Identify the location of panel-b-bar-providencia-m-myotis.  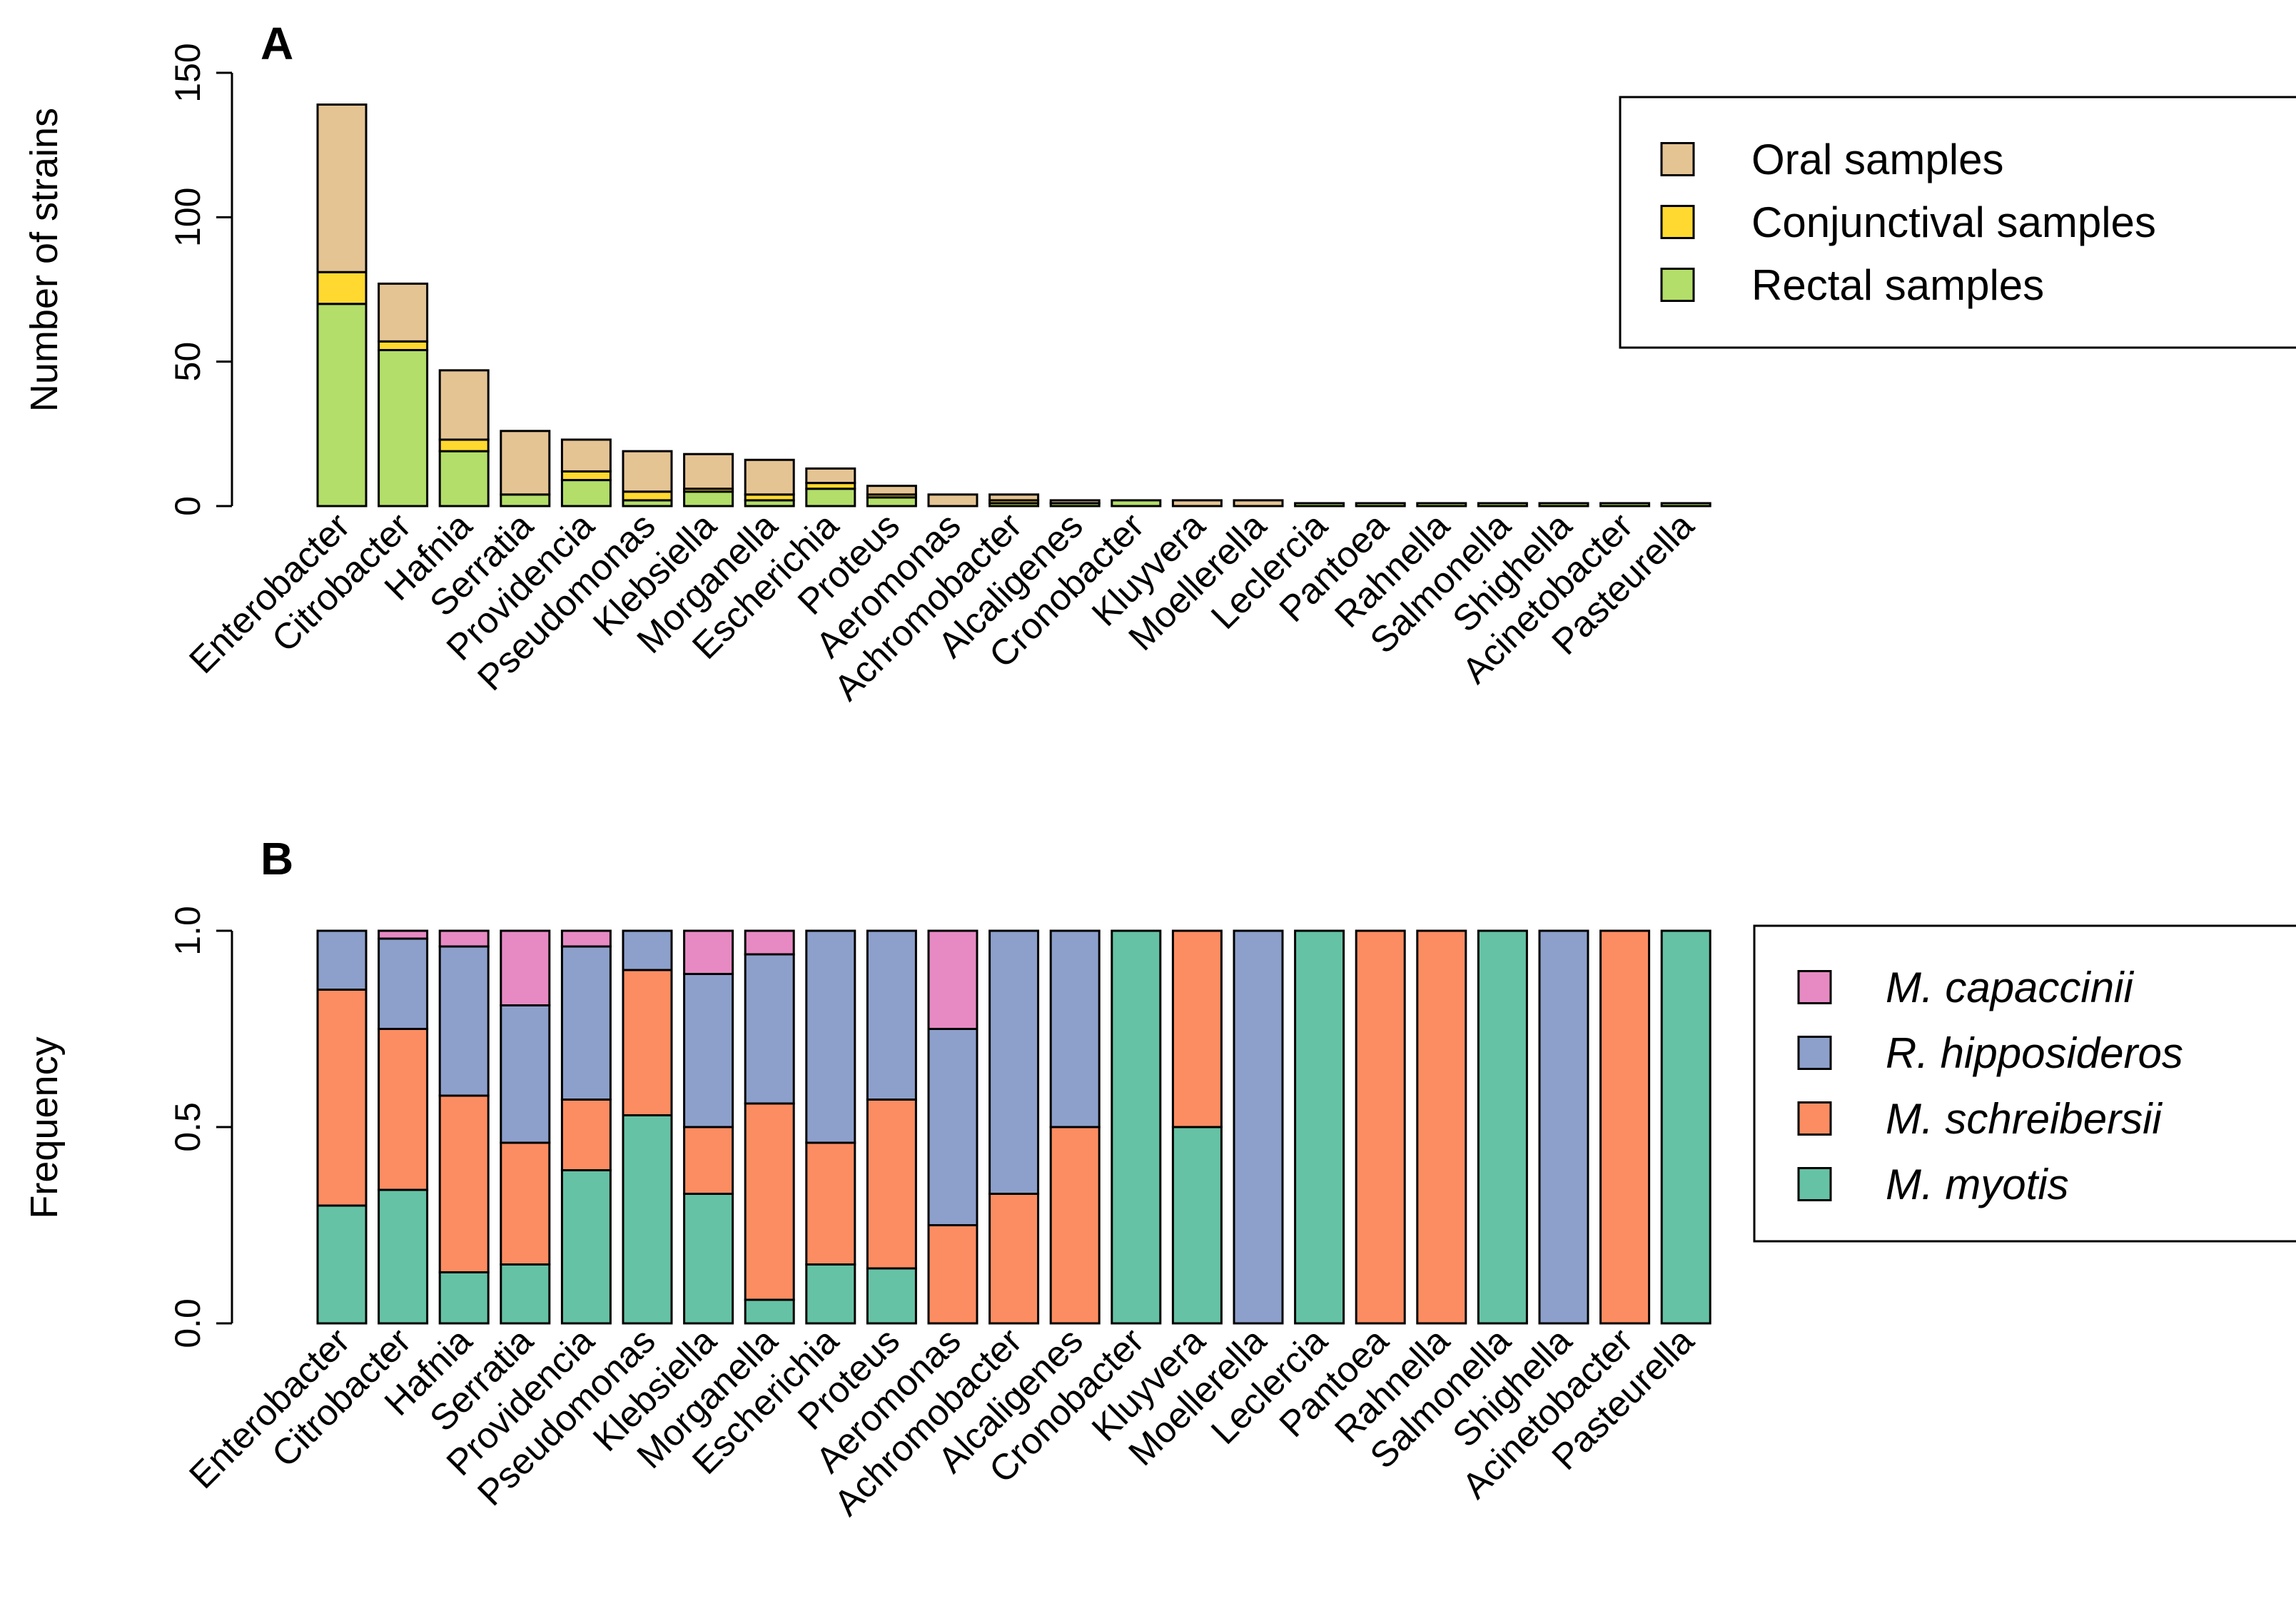
(586, 1247).